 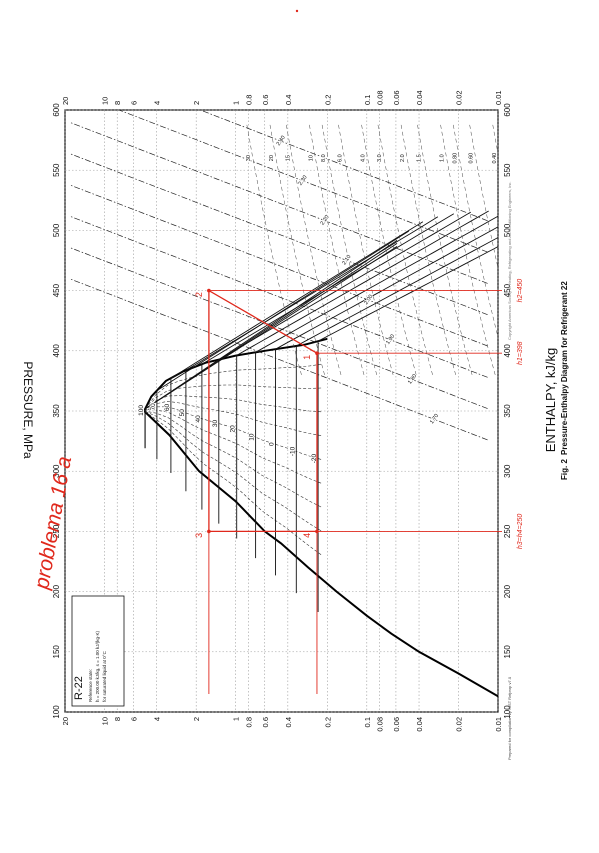 What do you see at coordinates (198, 419) in the screenshot?
I see `isotherm-label: 40` at bounding box center [198, 419].